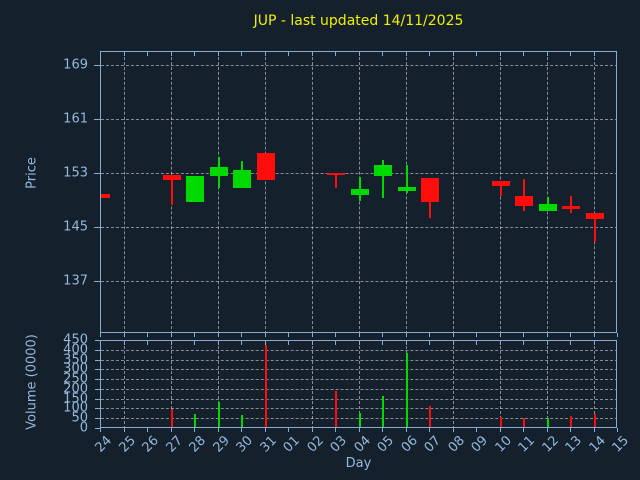  Describe the element at coordinates (79, 418) in the screenshot. I see `volume-tick-label: 50` at that location.